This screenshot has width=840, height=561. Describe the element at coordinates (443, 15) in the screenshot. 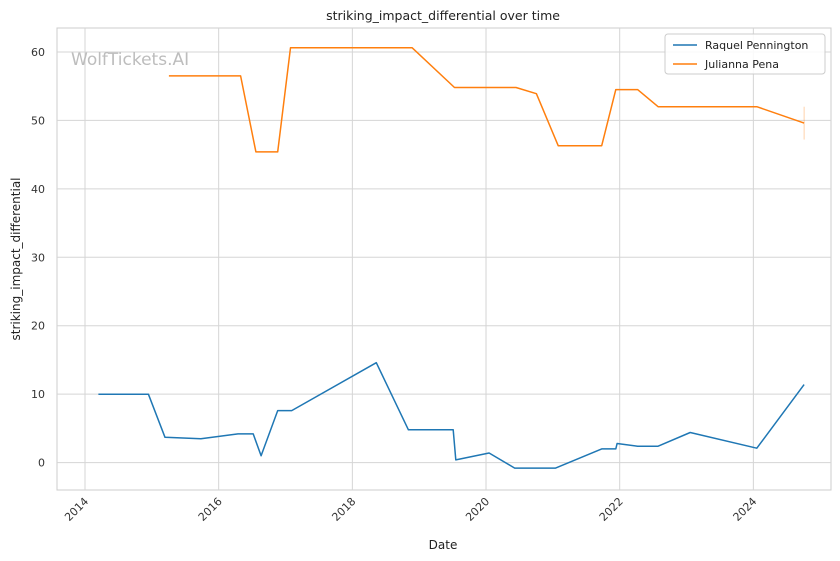

I see `chart-title: striking_impact_differential over time` at that location.